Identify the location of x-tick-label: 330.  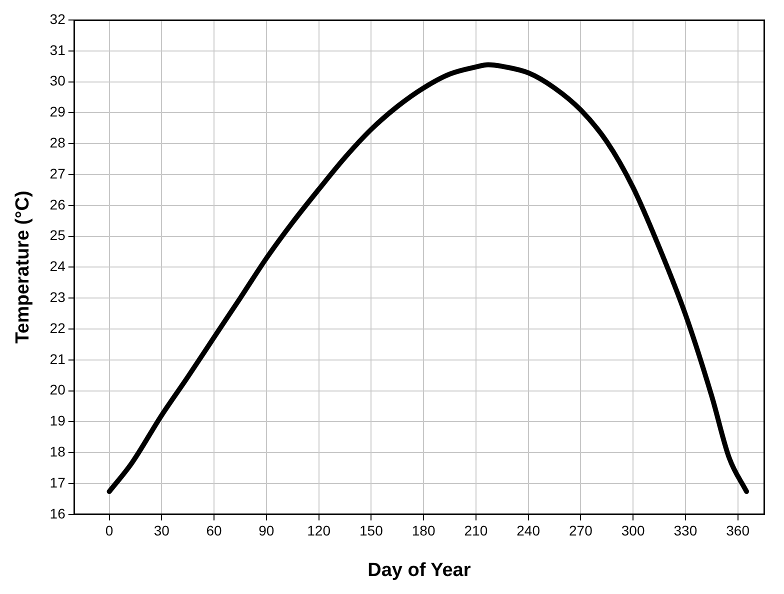
(686, 530).